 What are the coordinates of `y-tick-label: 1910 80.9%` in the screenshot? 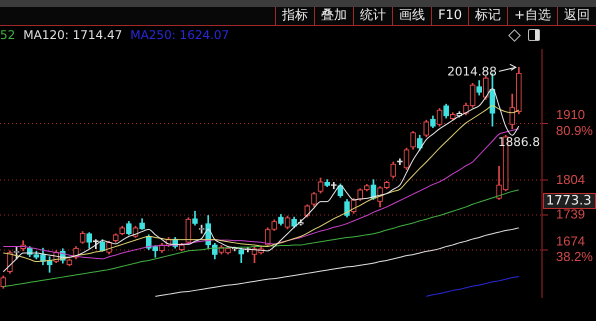 It's located at (575, 122).